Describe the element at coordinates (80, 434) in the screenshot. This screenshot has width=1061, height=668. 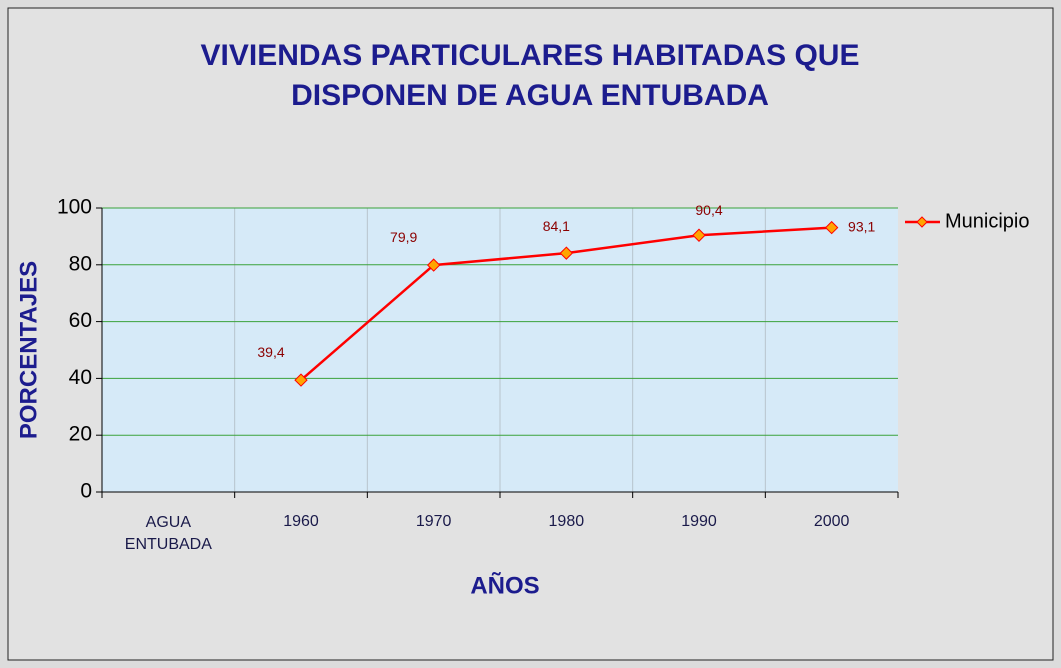
I see `y-tick-label: 20` at that location.